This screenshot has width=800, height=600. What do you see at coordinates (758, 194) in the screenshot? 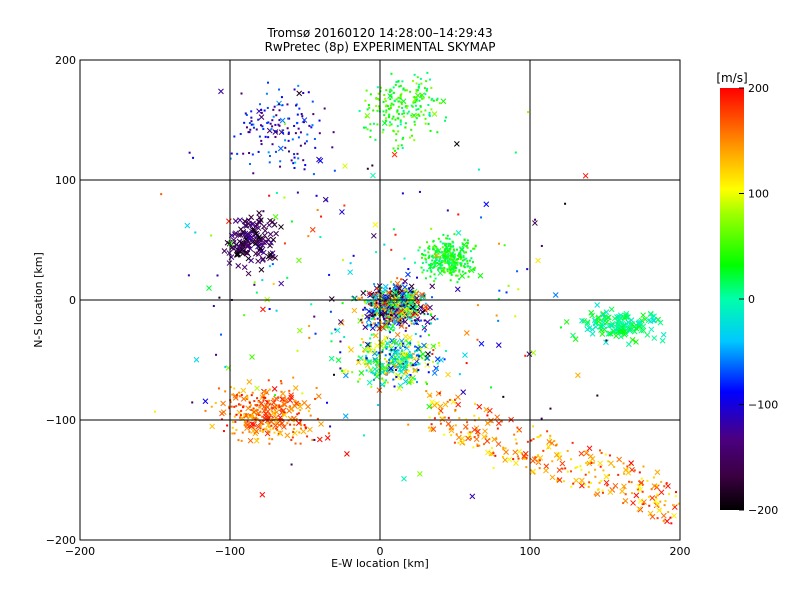
I see `colorbar-tick-label: 100` at bounding box center [758, 194].